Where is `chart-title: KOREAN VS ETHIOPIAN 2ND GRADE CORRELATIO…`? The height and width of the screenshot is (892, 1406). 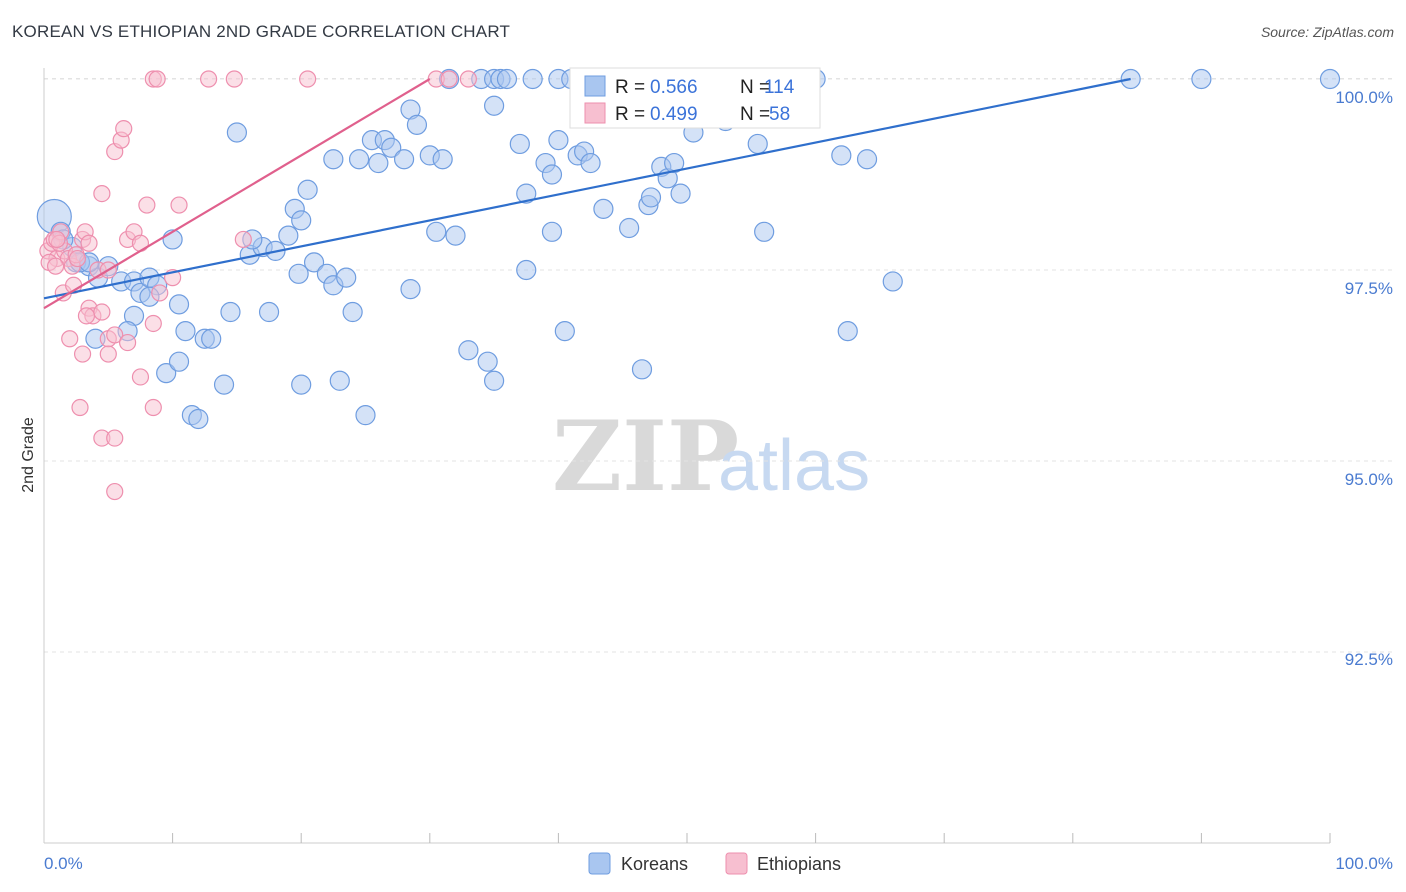 chart-title: KOREAN VS ETHIOPIAN 2ND GRADE CORRELATIO… is located at coordinates (261, 31).